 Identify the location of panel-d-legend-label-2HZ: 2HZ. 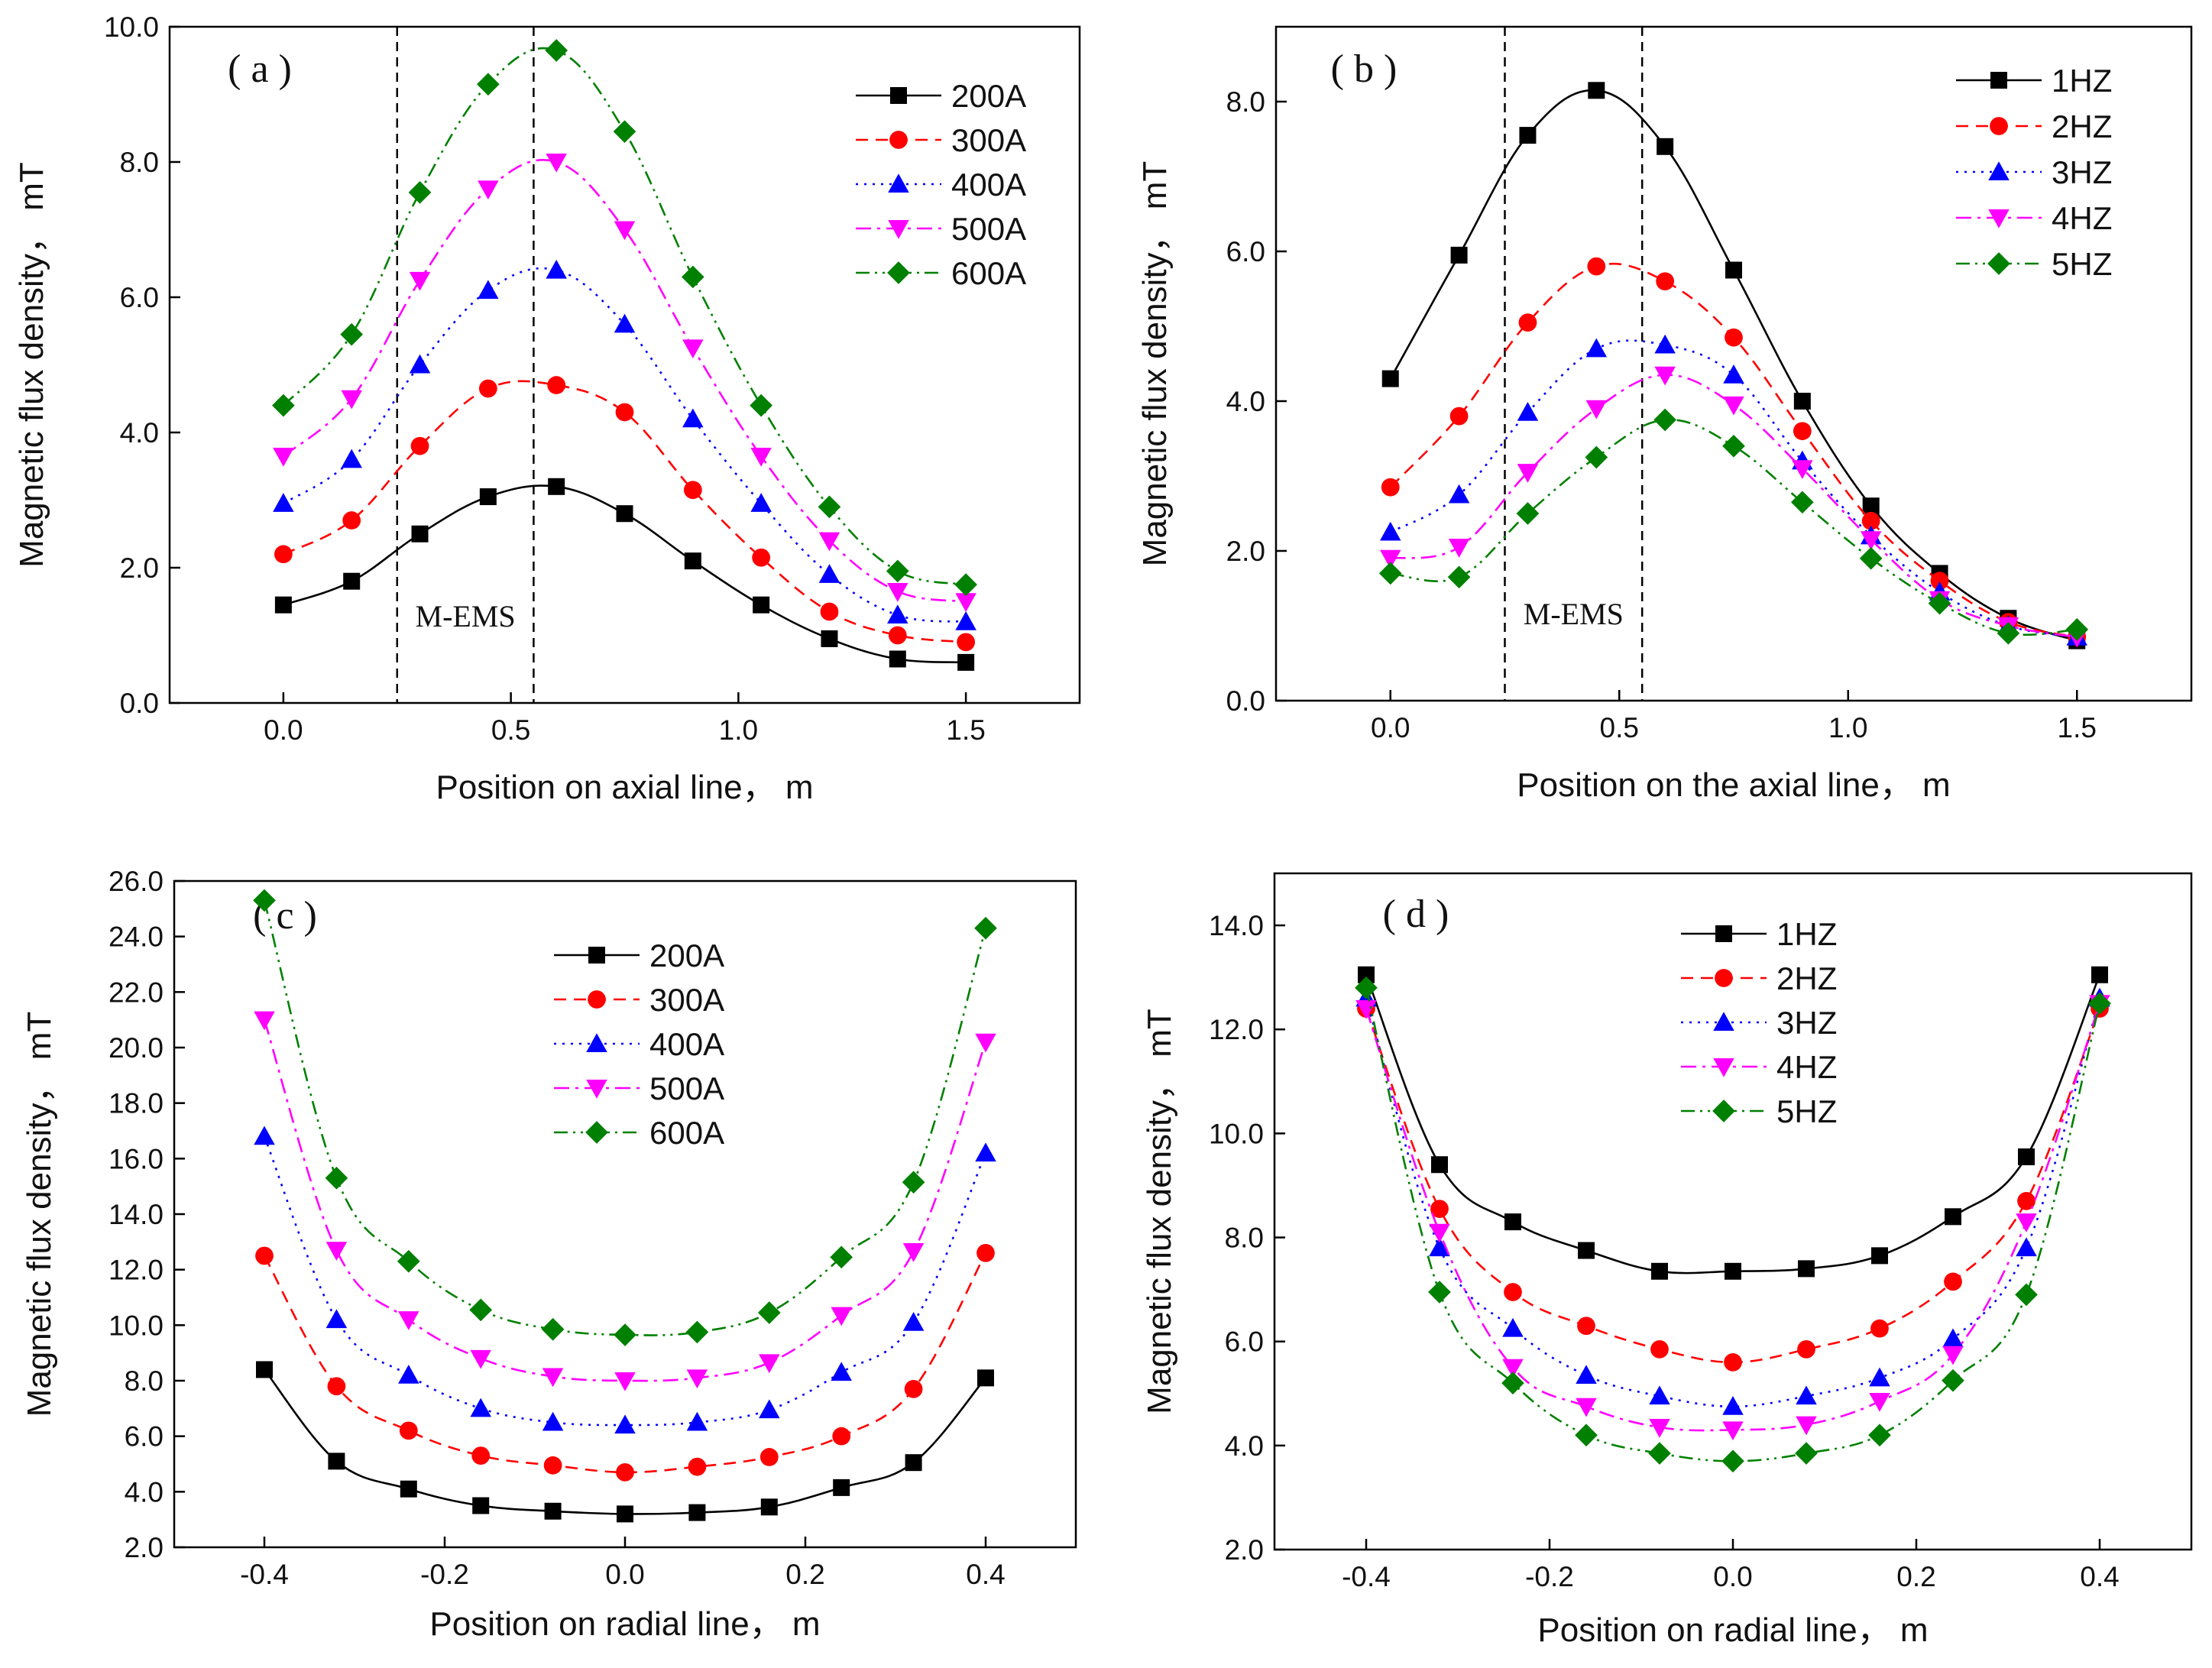
(1806, 978).